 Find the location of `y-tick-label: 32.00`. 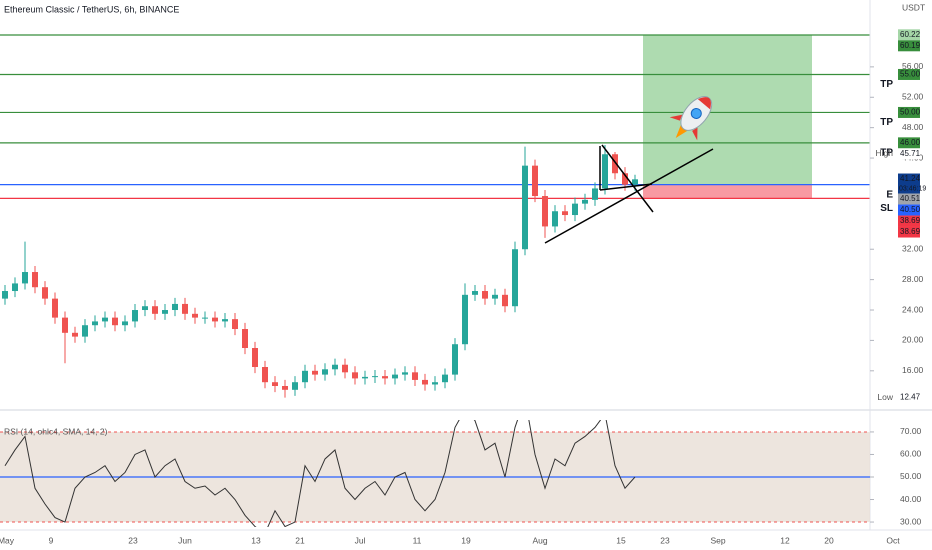

y-tick-label: 32.00 is located at coordinates (913, 248).